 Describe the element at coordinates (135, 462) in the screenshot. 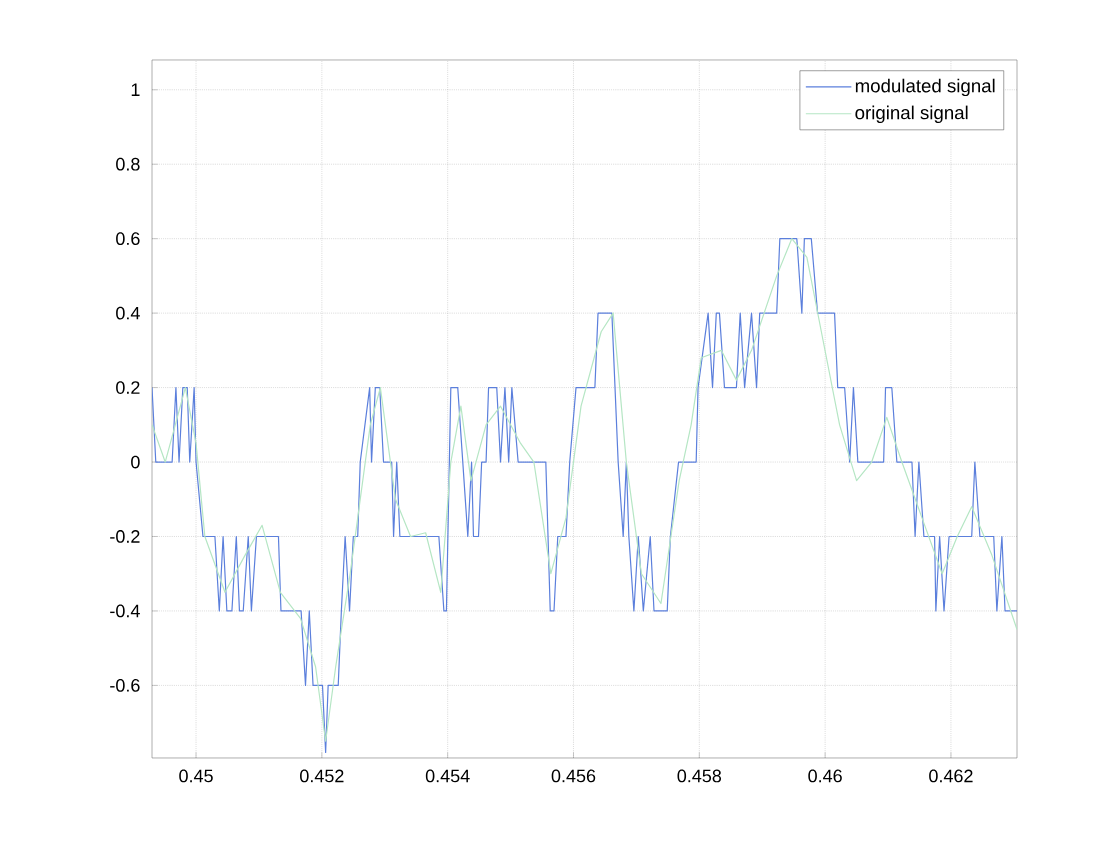

I see `y-tick-label: 0` at that location.